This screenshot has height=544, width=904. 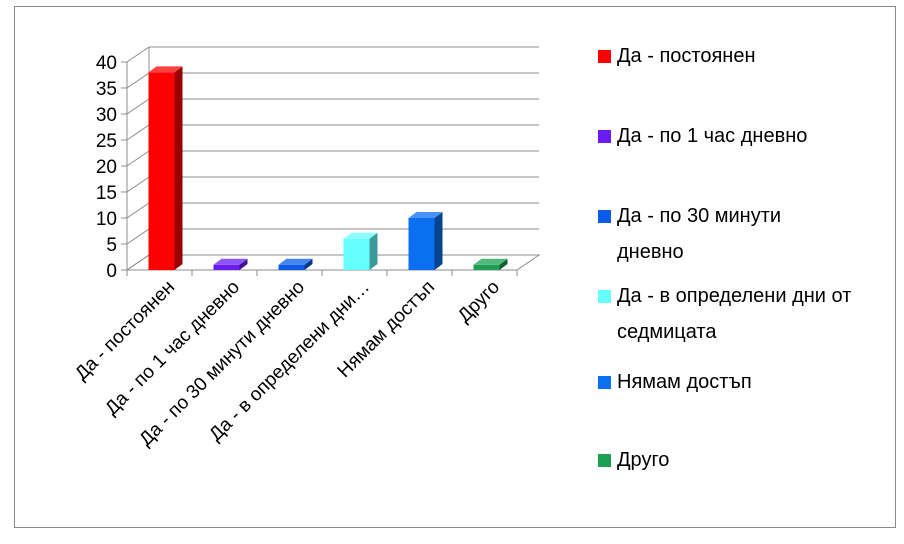 What do you see at coordinates (699, 234) in the screenshot?
I see `legend-label: Да - по 30 минути дневно` at bounding box center [699, 234].